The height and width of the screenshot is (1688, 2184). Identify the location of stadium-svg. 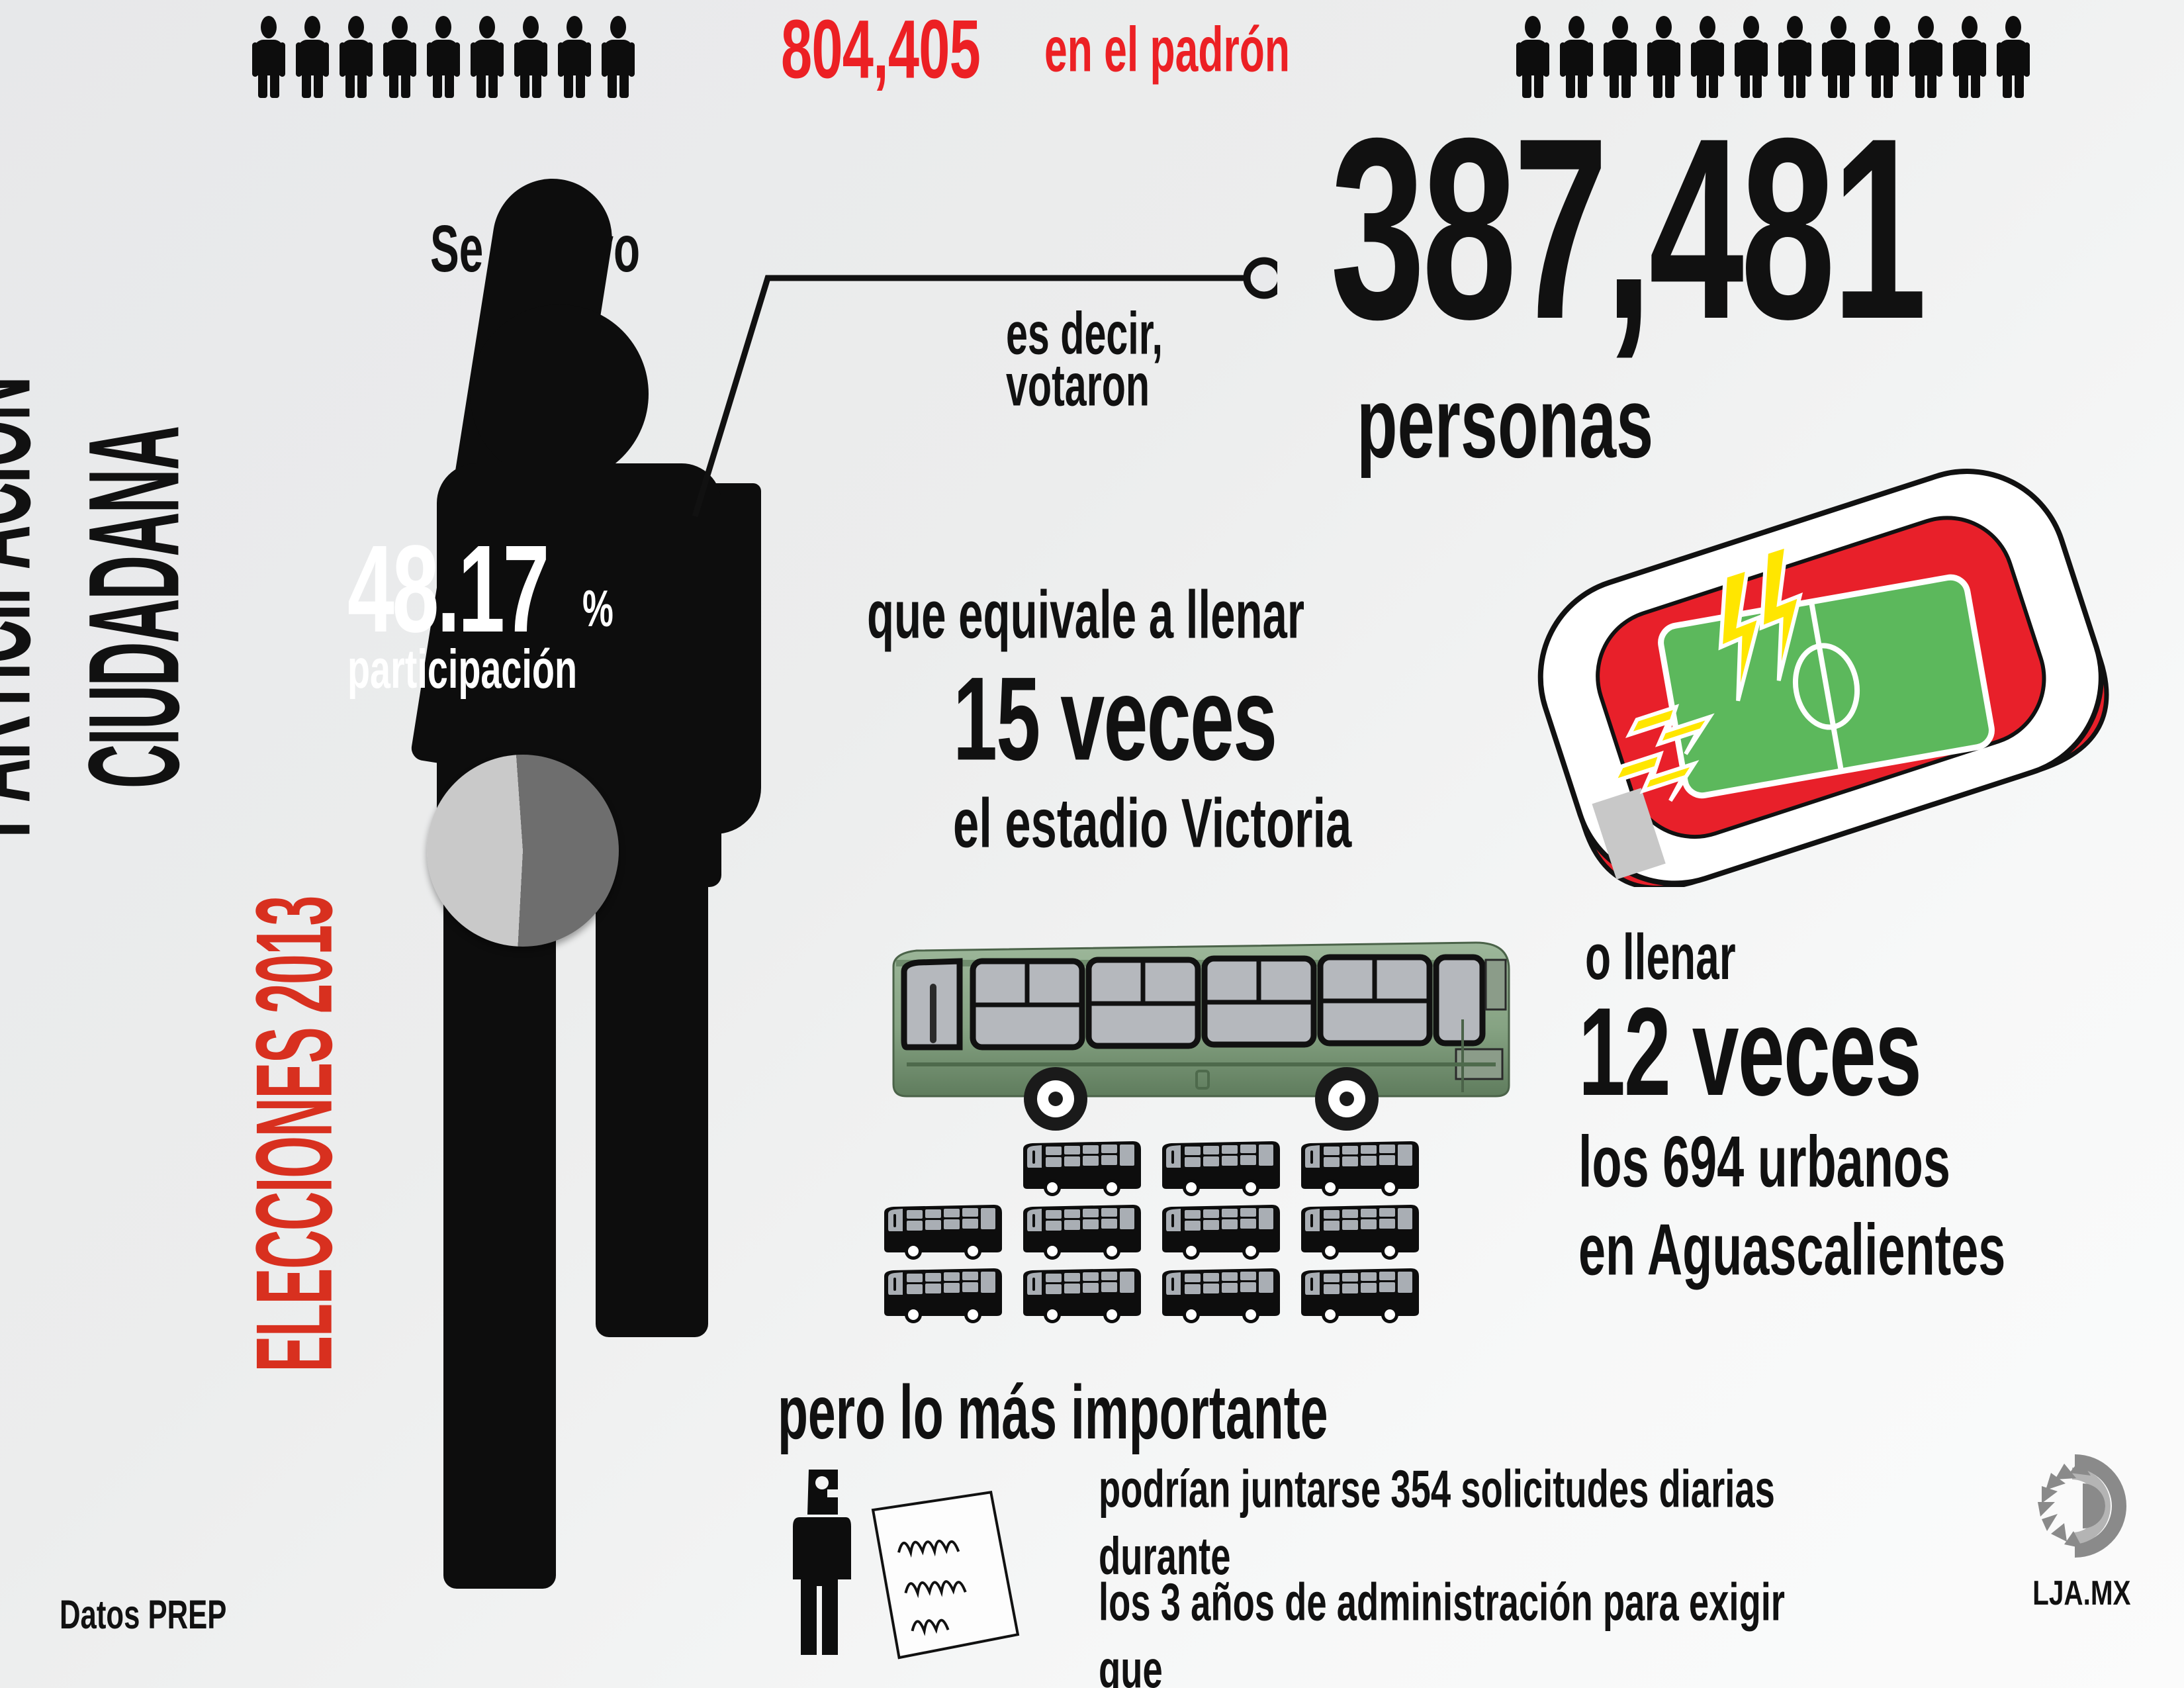
(1823, 679).